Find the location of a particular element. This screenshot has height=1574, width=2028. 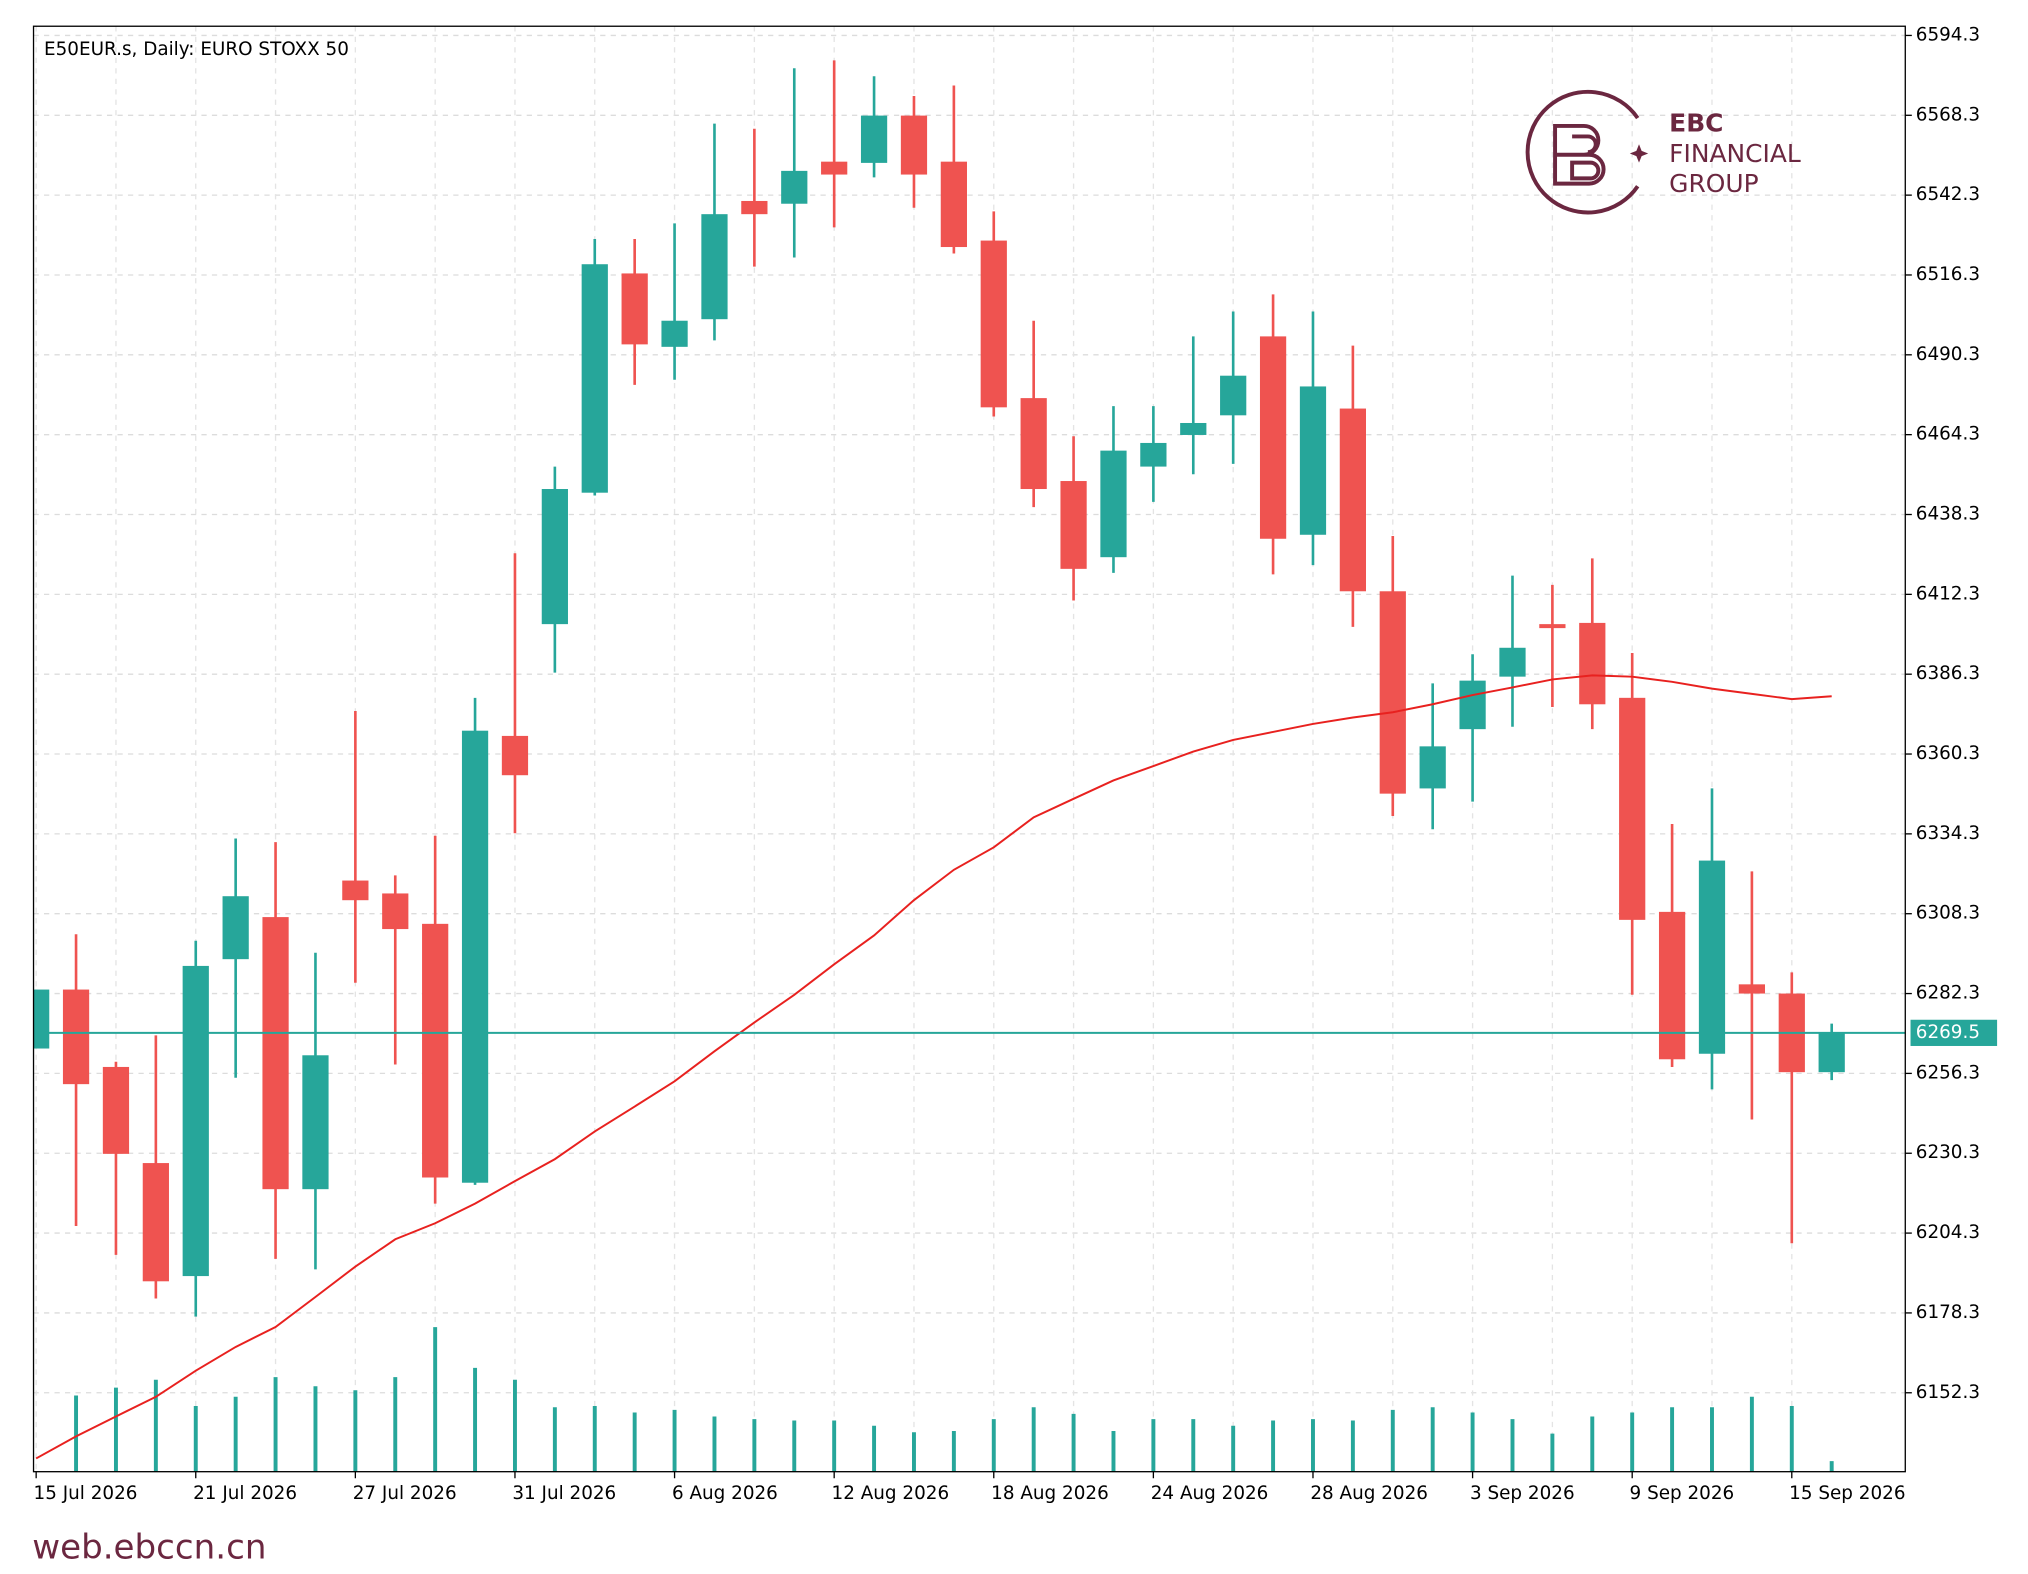

logo-mark is located at coordinates (1579, 154).